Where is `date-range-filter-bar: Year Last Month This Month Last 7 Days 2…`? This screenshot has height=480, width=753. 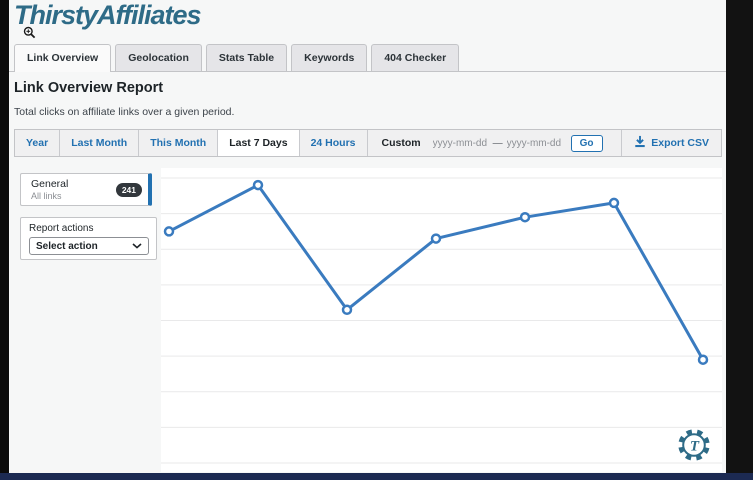 date-range-filter-bar: Year Last Month This Month Last 7 Days 2… is located at coordinates (368, 143).